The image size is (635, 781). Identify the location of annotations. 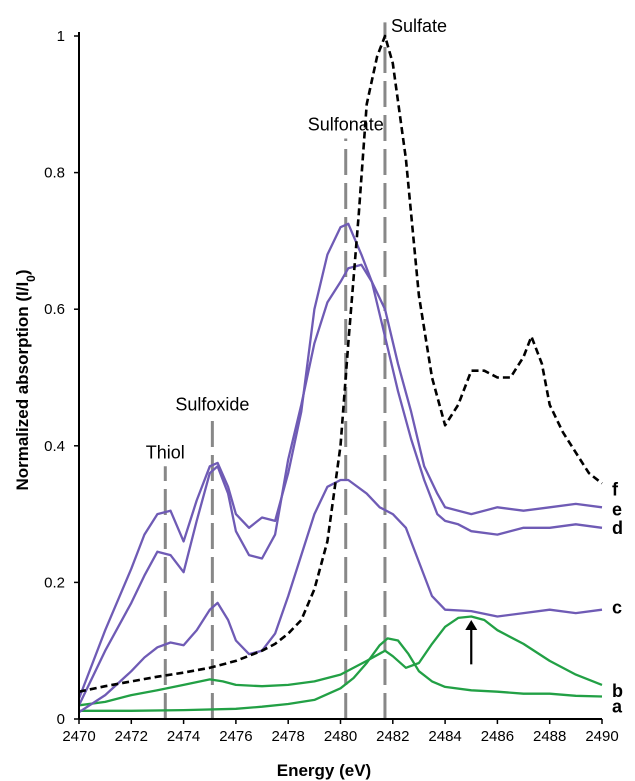
(471, 642).